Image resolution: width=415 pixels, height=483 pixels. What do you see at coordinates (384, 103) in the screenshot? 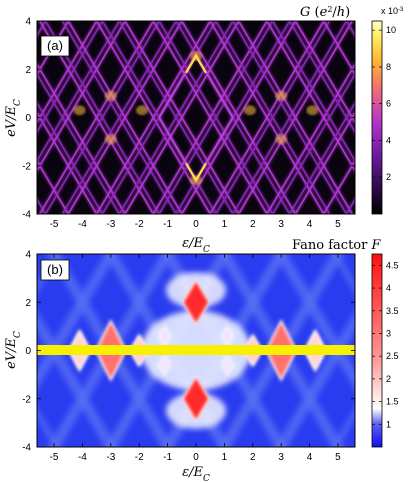
I see `panel-a-colorbar-ticks: 2 4 6 8 10` at bounding box center [384, 103].